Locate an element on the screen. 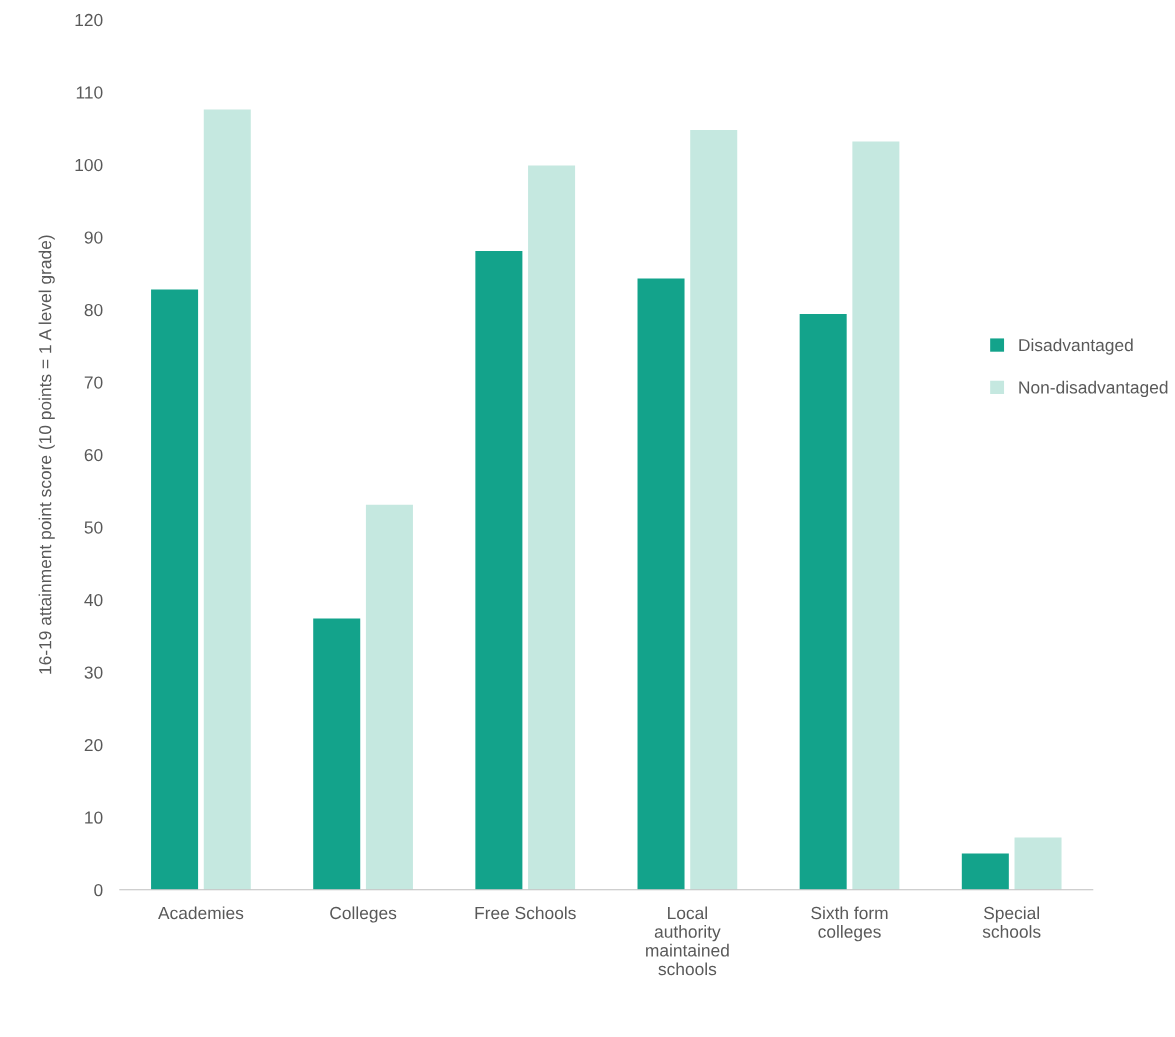 This screenshot has width=1175, height=1037. y-tick-label: 20 is located at coordinates (93, 745).